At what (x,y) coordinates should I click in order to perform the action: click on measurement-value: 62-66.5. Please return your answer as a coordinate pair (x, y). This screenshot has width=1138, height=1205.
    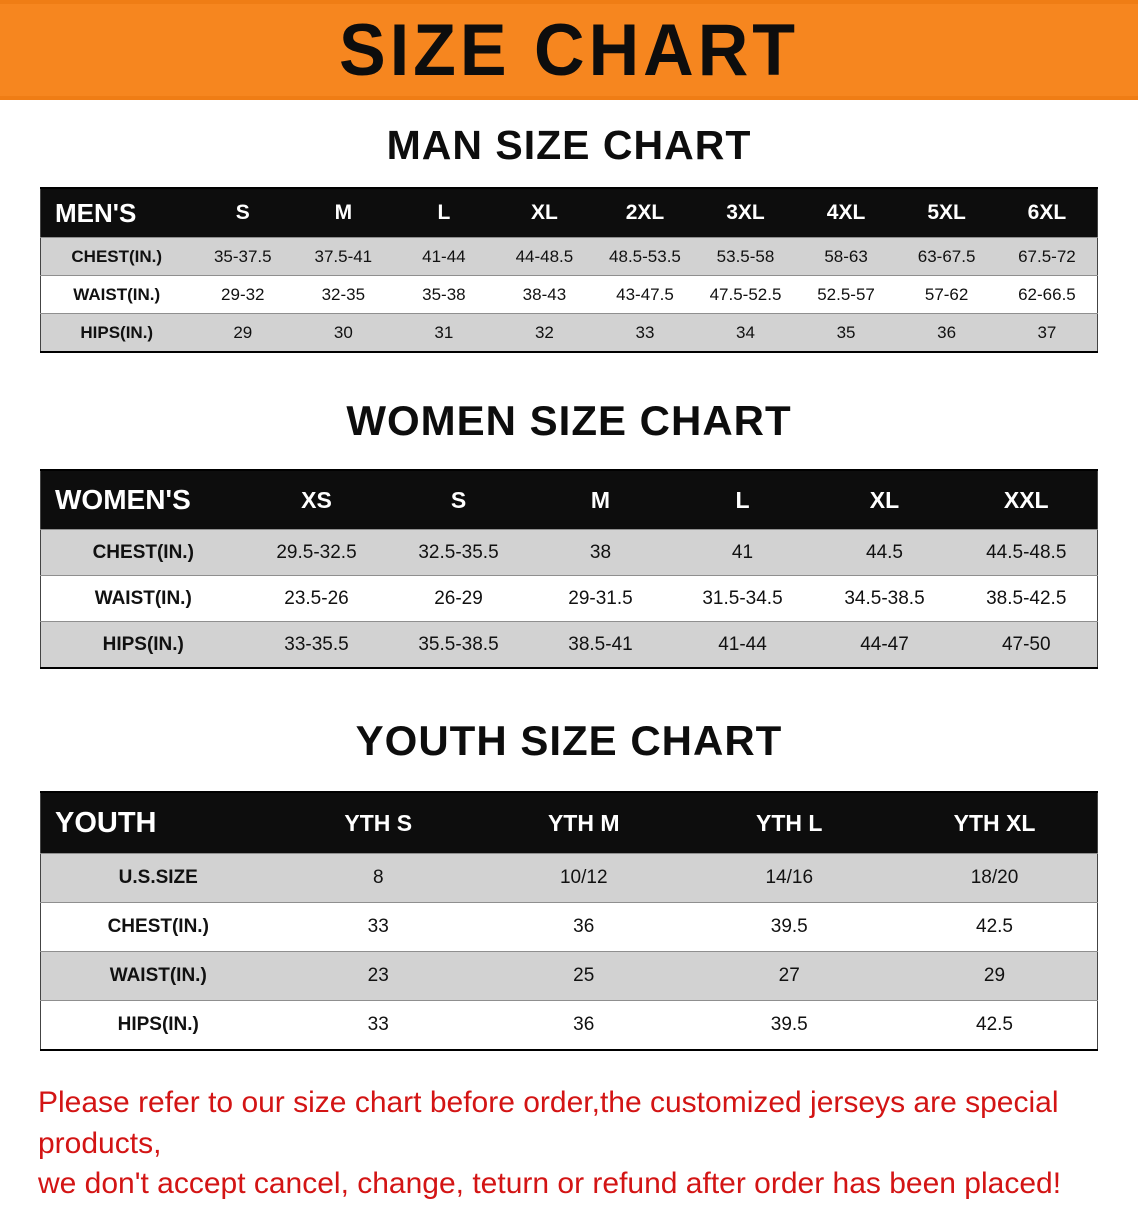
    Looking at the image, I should click on (1047, 294).